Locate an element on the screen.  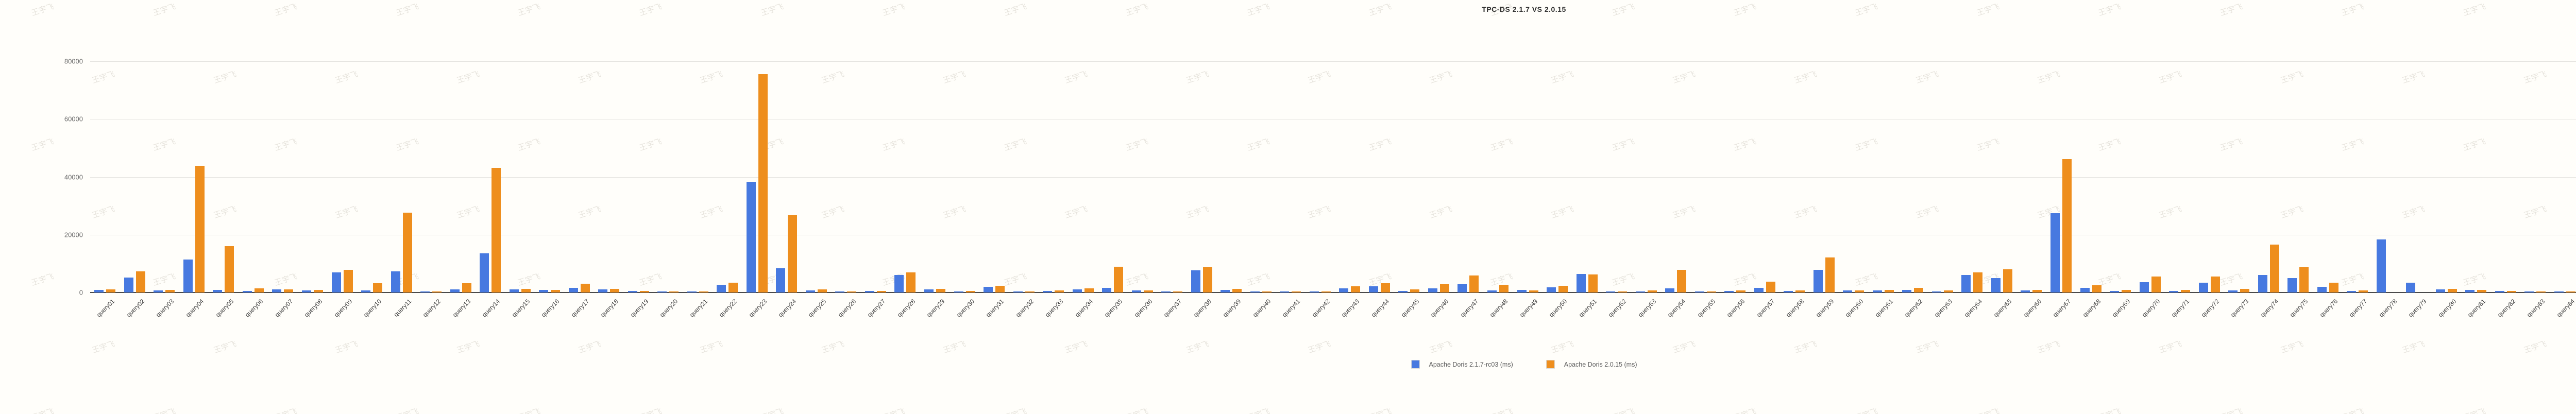
bar-query37-series1 is located at coordinates (1166, 291).